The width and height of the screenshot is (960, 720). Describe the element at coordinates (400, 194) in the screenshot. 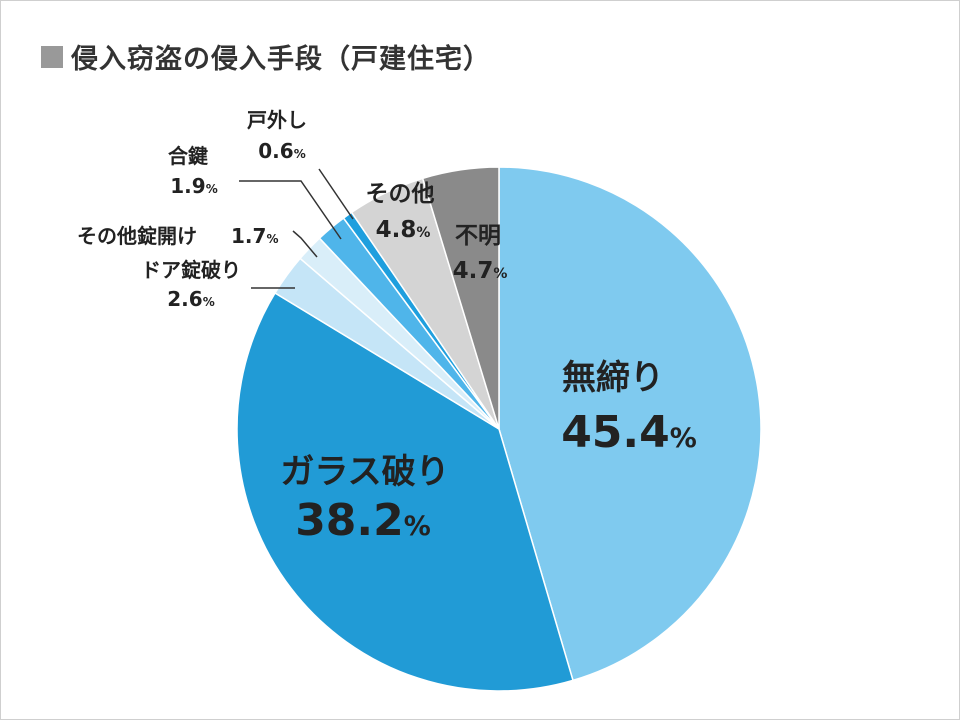

I see `slice-label-7: その他` at that location.